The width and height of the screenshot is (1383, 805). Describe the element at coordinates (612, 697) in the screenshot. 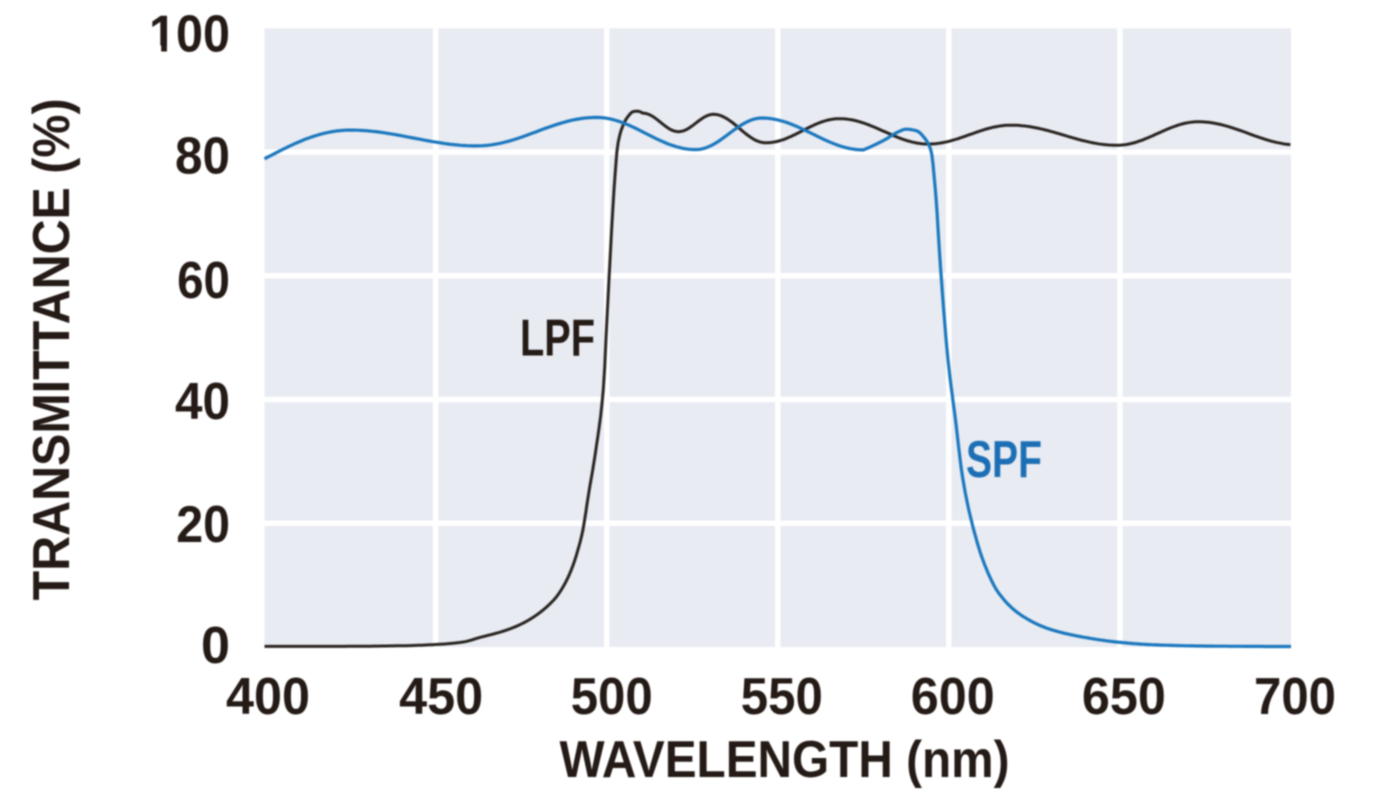

I see `svg-text: 500` at that location.